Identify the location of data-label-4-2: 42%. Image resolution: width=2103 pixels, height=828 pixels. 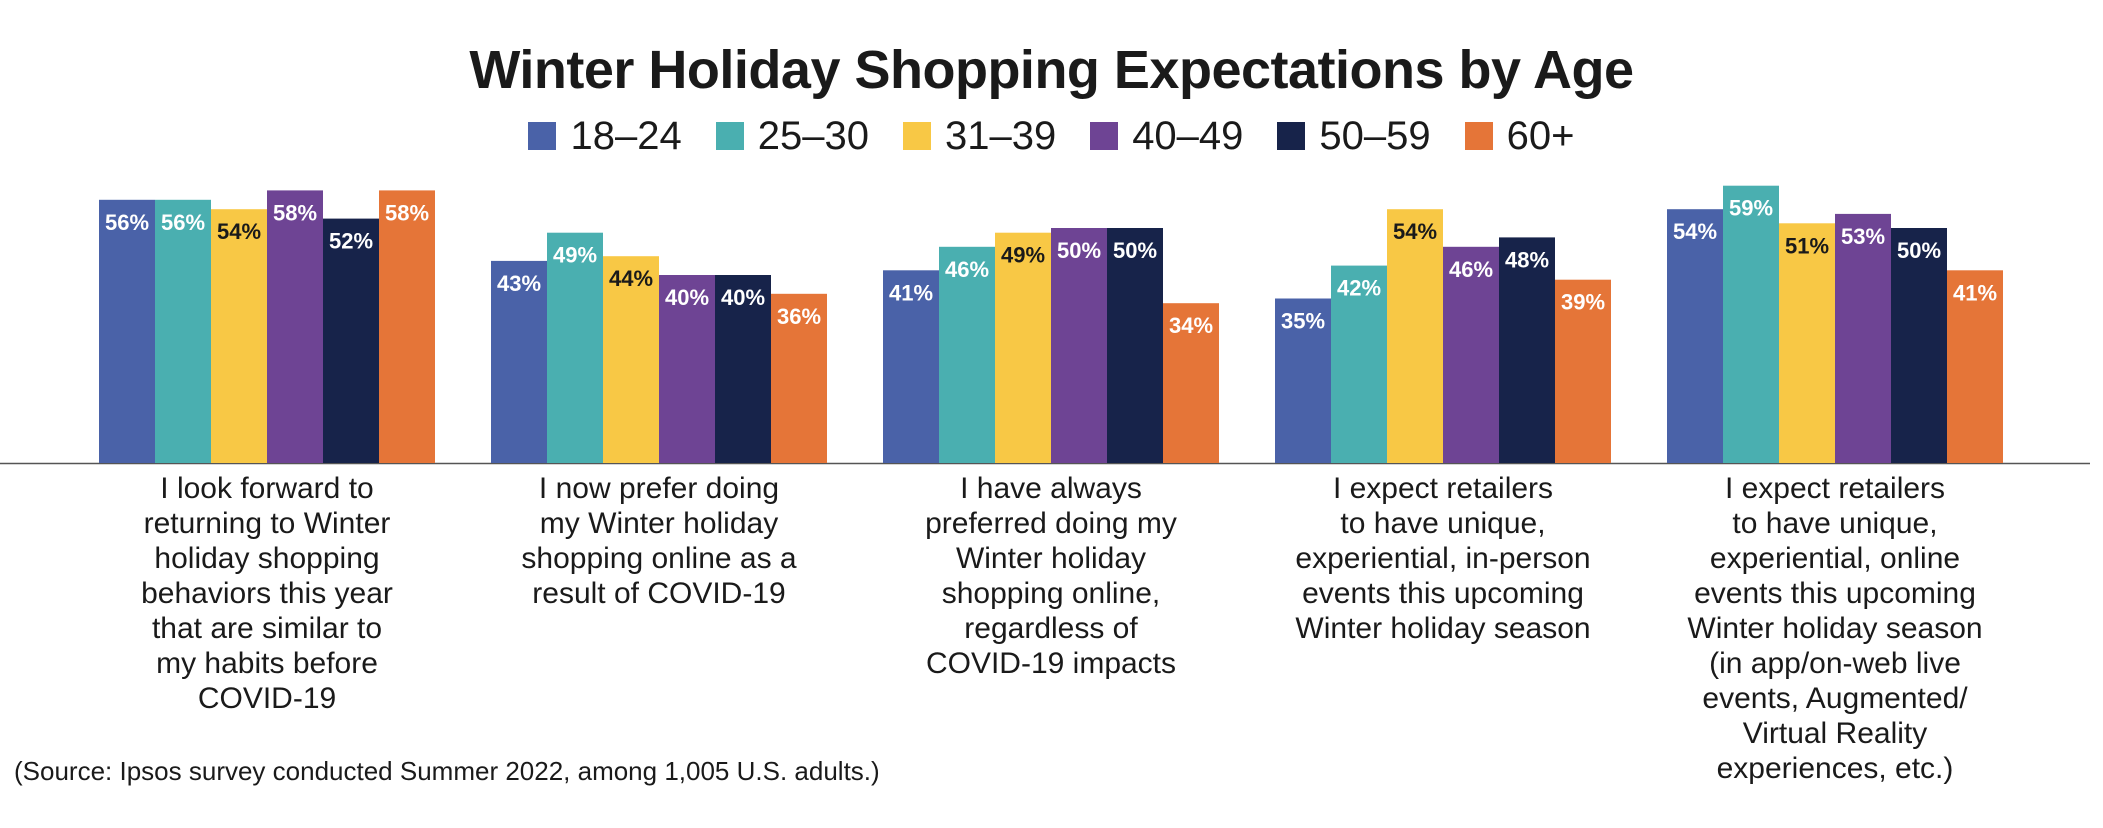
(1359, 288).